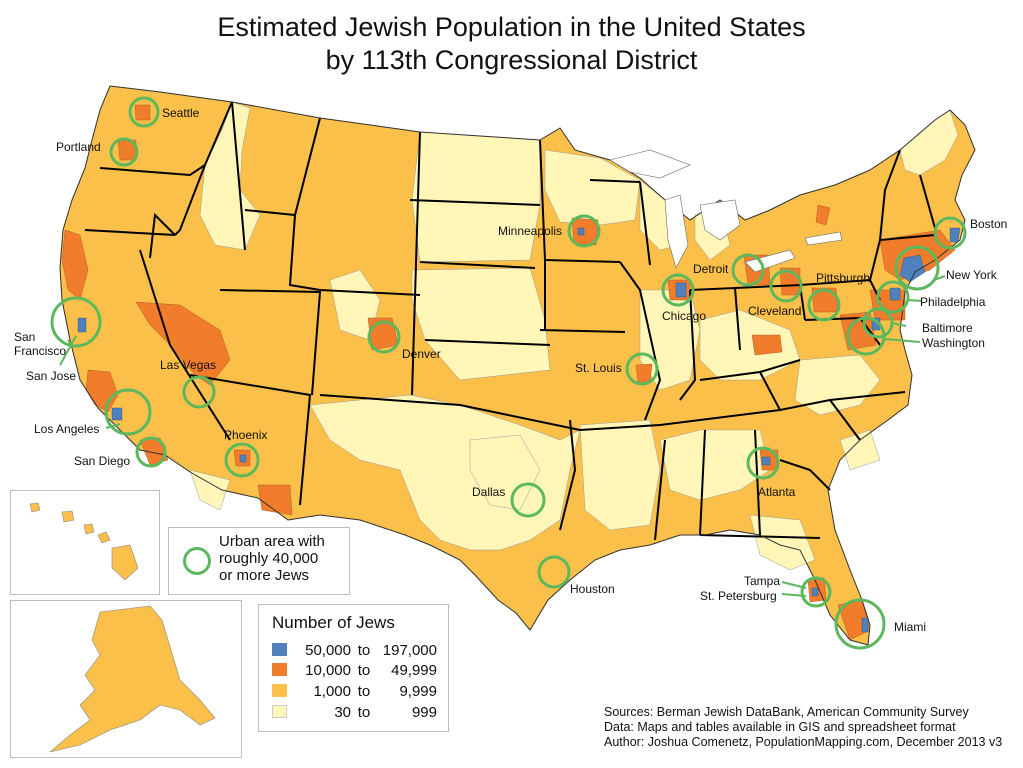  Describe the element at coordinates (242, 460) in the screenshot. I see `ring-phoenix` at that location.